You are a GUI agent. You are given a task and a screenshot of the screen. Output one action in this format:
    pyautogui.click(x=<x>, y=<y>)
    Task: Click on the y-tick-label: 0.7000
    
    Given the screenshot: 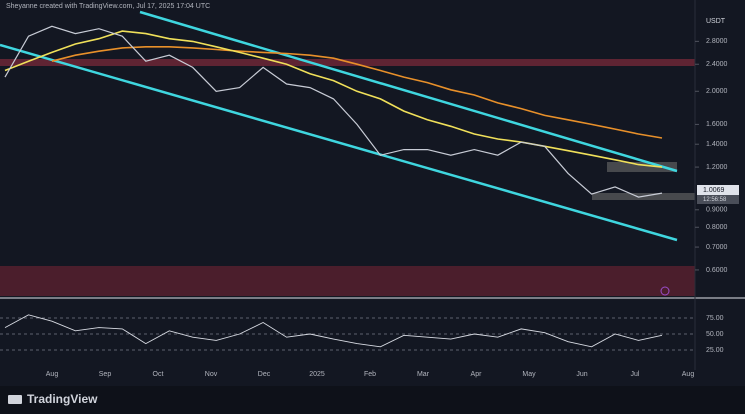 What is the action you would take?
    pyautogui.click(x=717, y=247)
    